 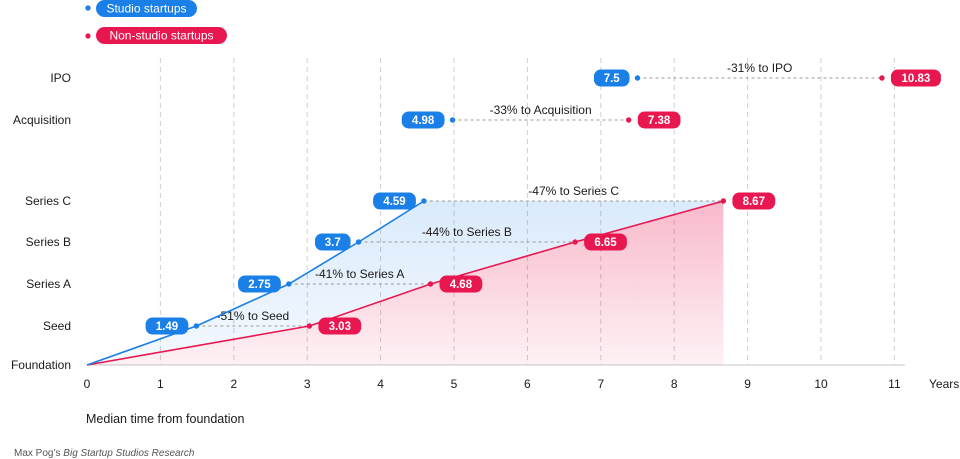 I want to click on value-non-studio-5-label: 7.38, so click(x=659, y=121).